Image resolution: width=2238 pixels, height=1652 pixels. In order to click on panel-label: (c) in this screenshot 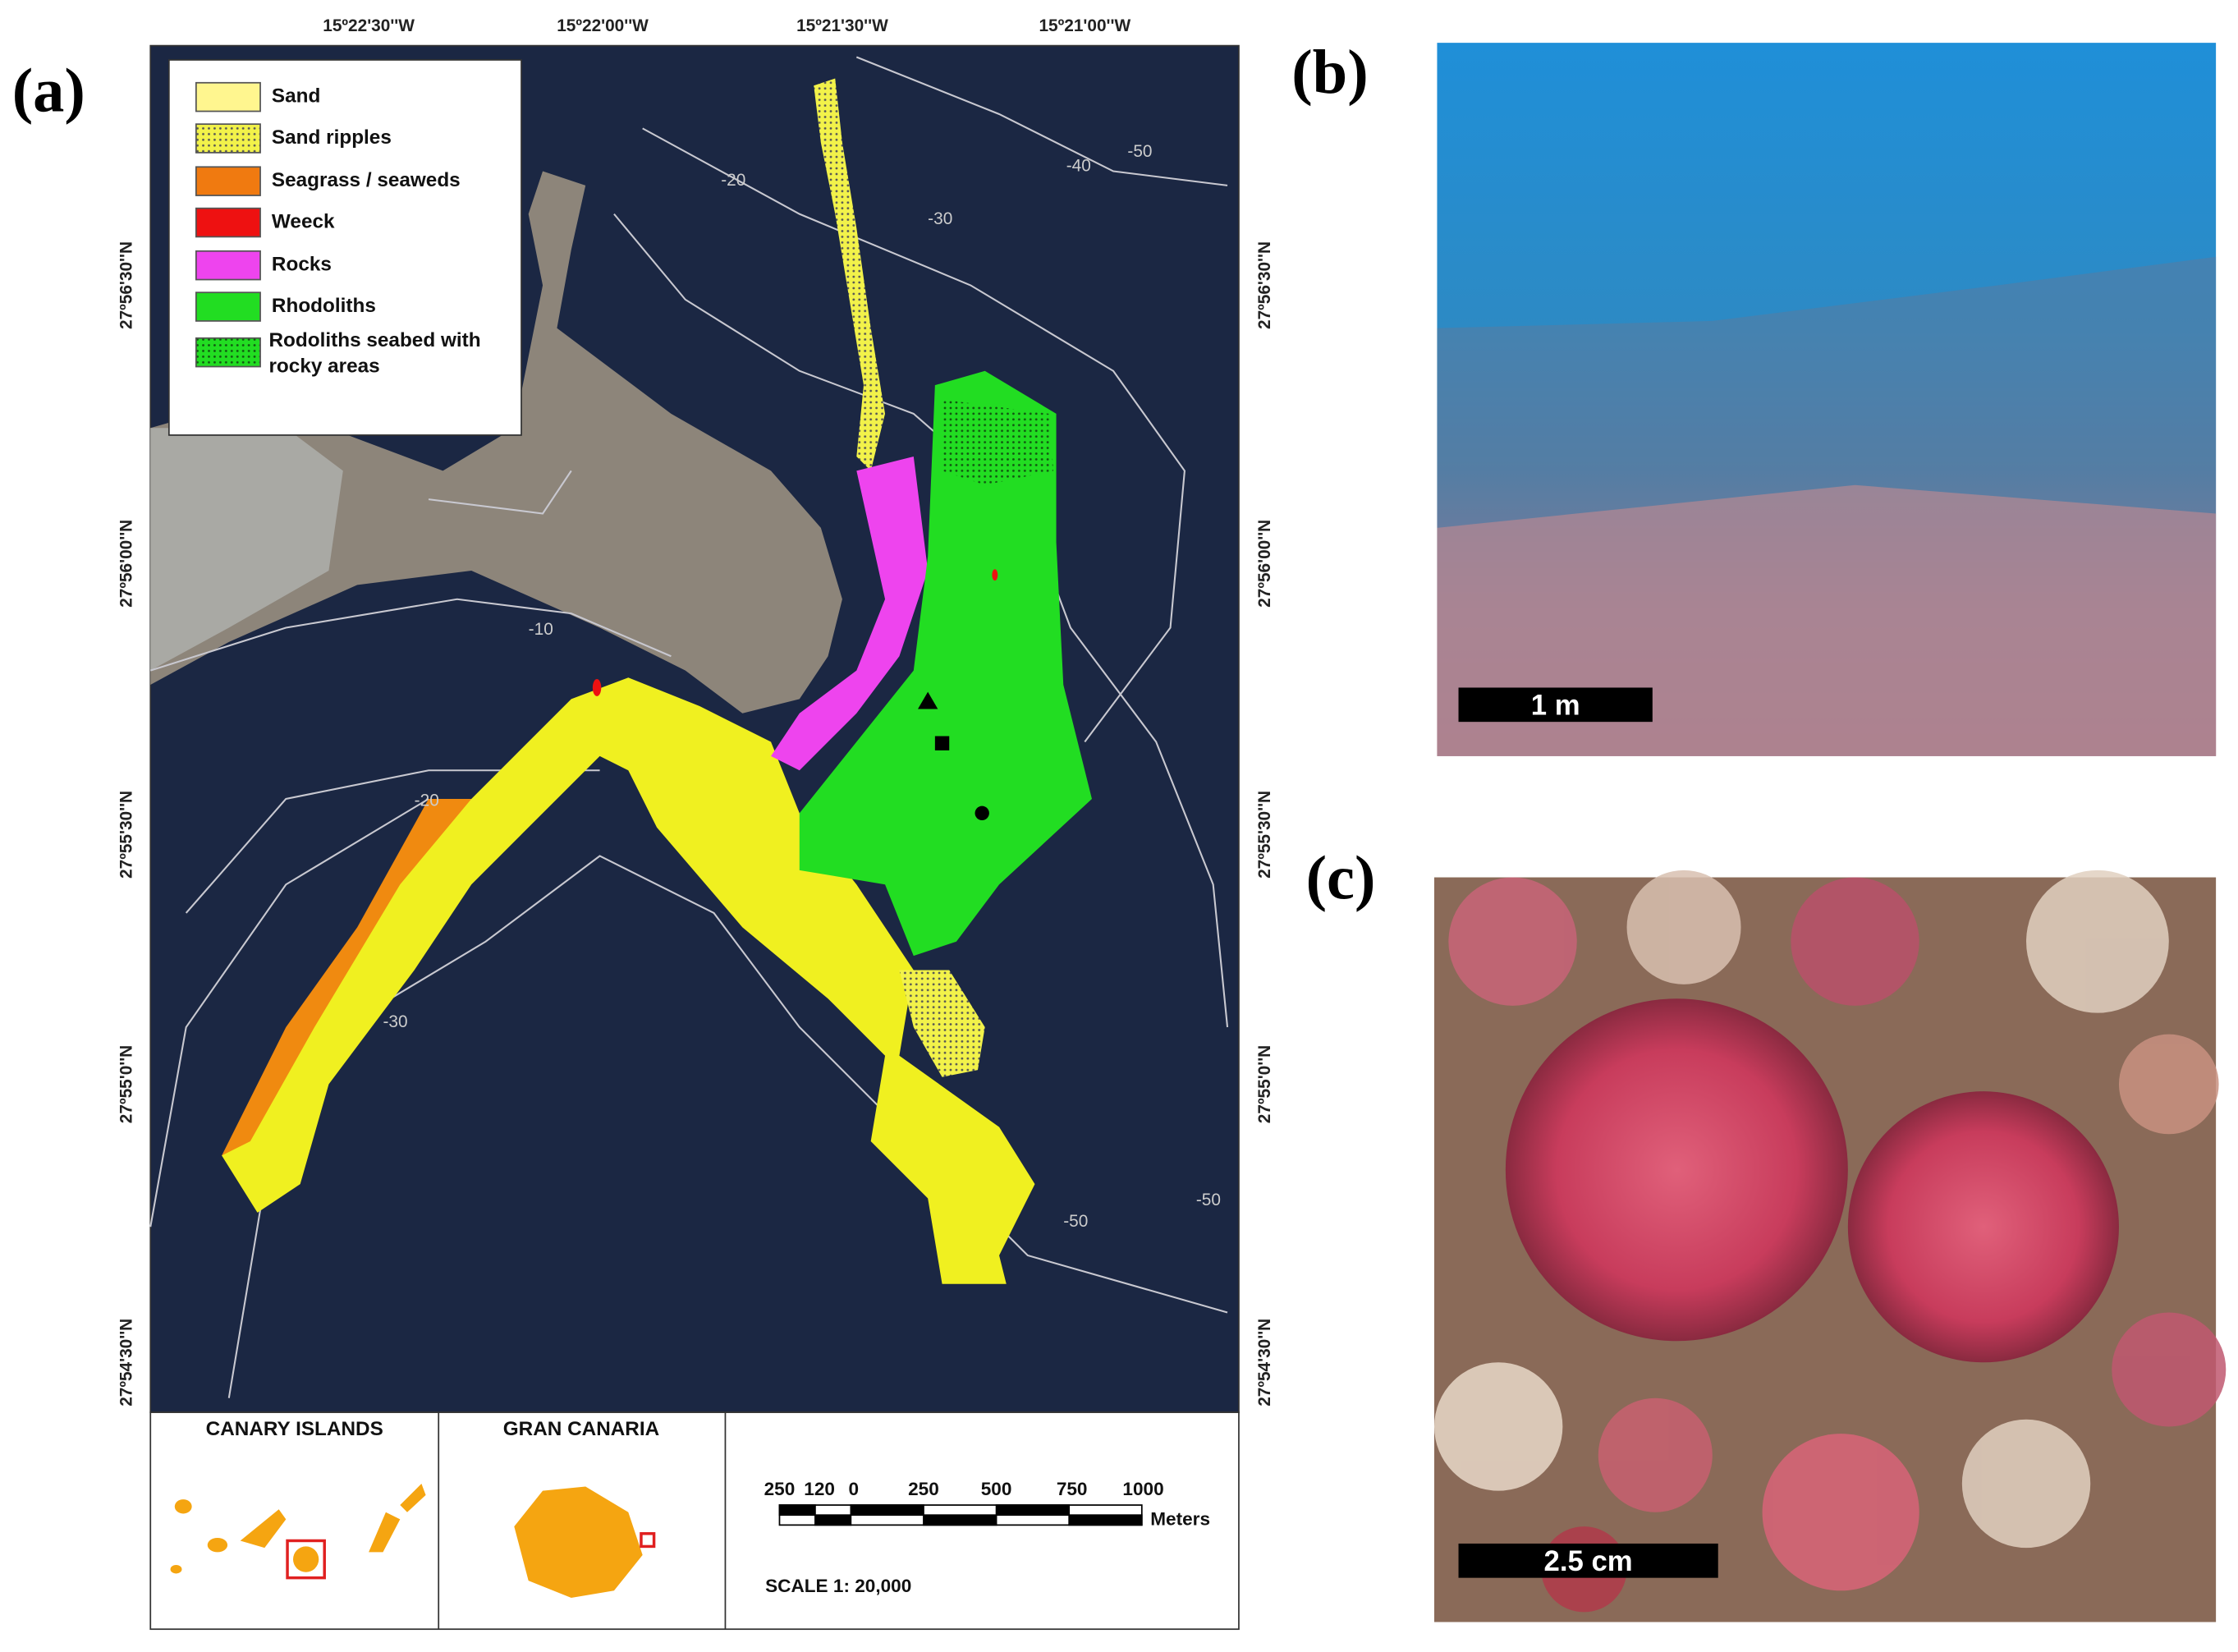, I will do `click(1341, 878)`.